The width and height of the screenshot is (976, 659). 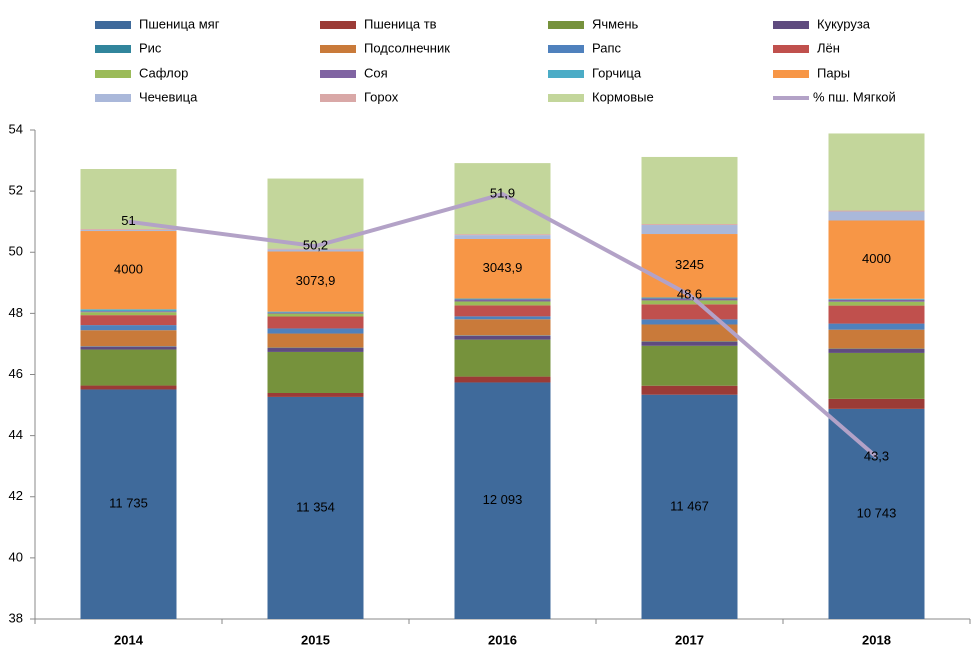 What do you see at coordinates (407, 47) in the screenshot?
I see `legend-label: Подсолнечник` at bounding box center [407, 47].